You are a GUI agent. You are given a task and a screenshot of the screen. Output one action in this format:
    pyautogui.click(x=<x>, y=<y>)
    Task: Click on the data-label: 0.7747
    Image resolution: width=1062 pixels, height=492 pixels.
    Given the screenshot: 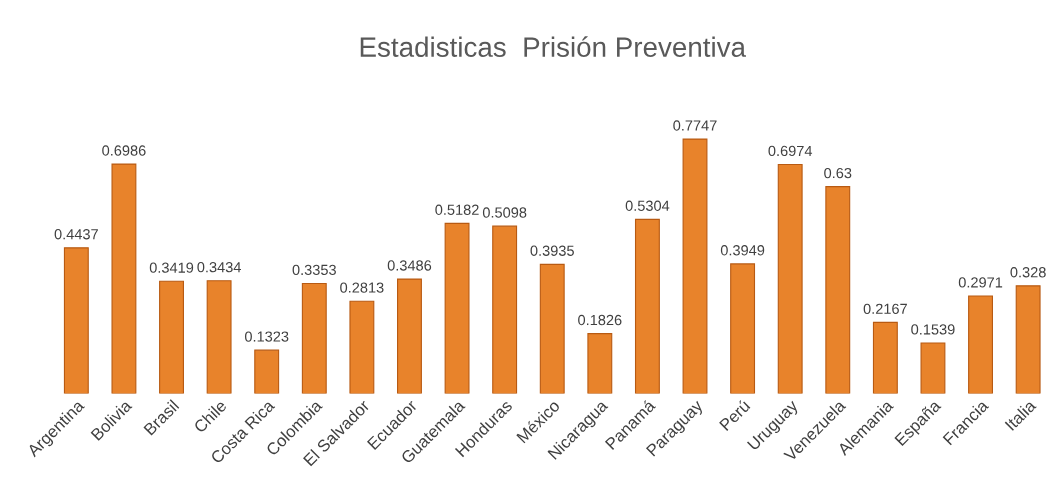 What is the action you would take?
    pyautogui.click(x=695, y=125)
    